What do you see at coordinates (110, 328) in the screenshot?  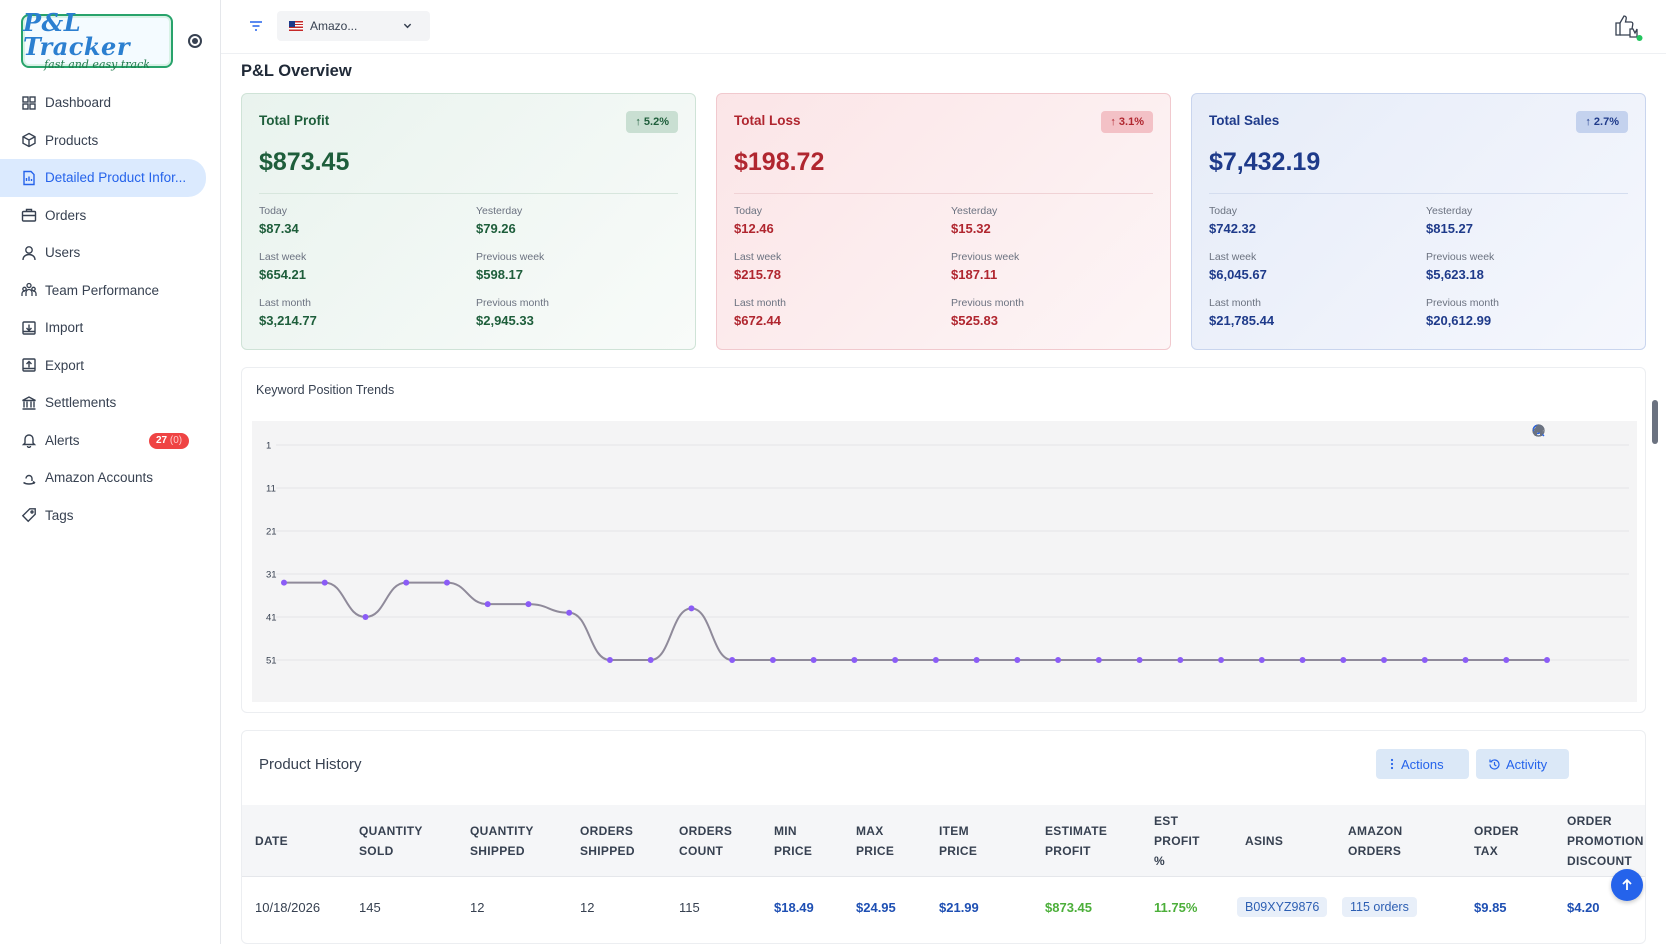 I see `sidebar-item-import: Import` at bounding box center [110, 328].